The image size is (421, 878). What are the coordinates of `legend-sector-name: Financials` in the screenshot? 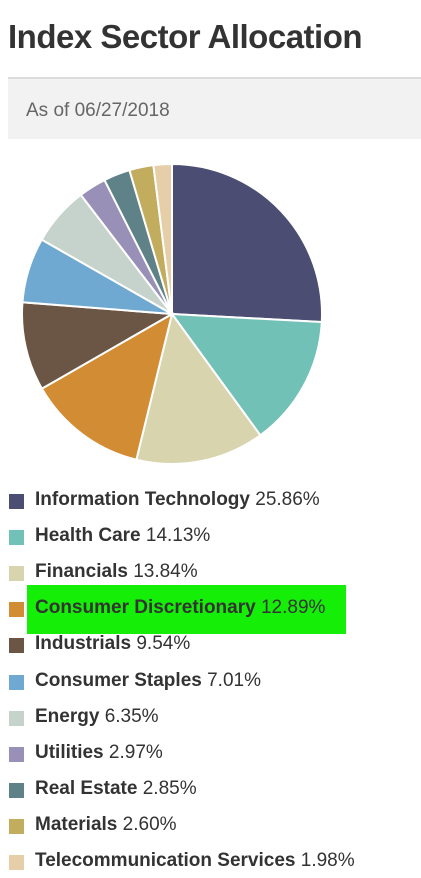 It's located at (81, 572).